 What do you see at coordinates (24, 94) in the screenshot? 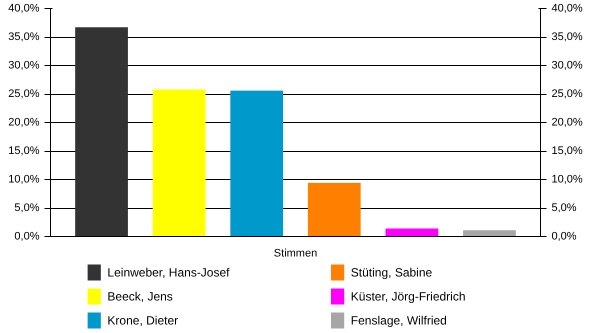
I see `y-tick-label: 25,0%` at bounding box center [24, 94].